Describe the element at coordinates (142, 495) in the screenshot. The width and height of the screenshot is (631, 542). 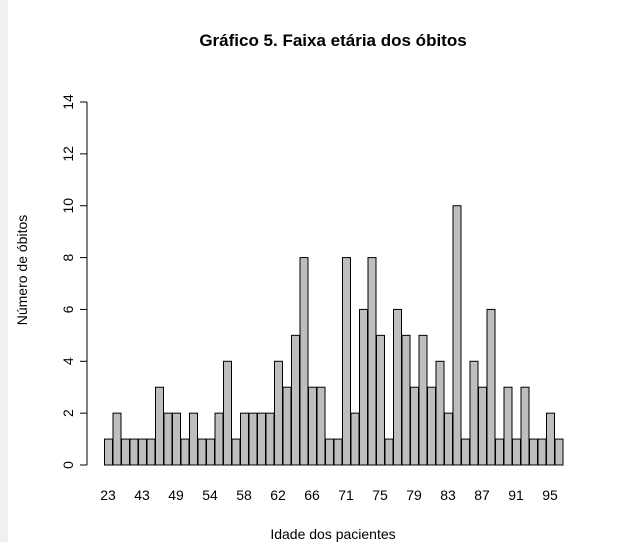
I see `x-tick-label: 43` at that location.